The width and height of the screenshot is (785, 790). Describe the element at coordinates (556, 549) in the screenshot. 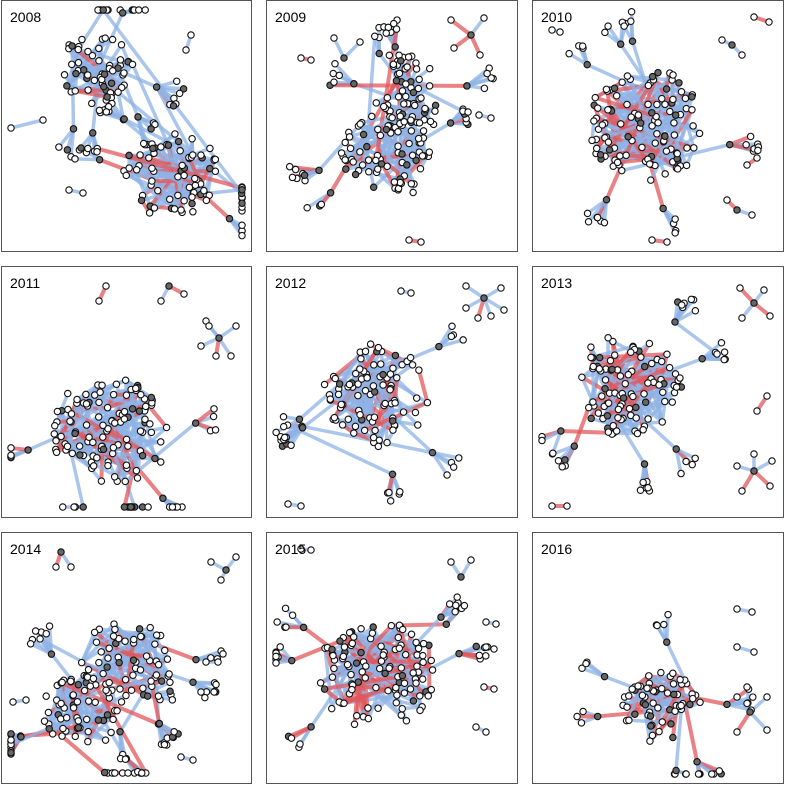

I see `panel-year-label: 2016` at that location.